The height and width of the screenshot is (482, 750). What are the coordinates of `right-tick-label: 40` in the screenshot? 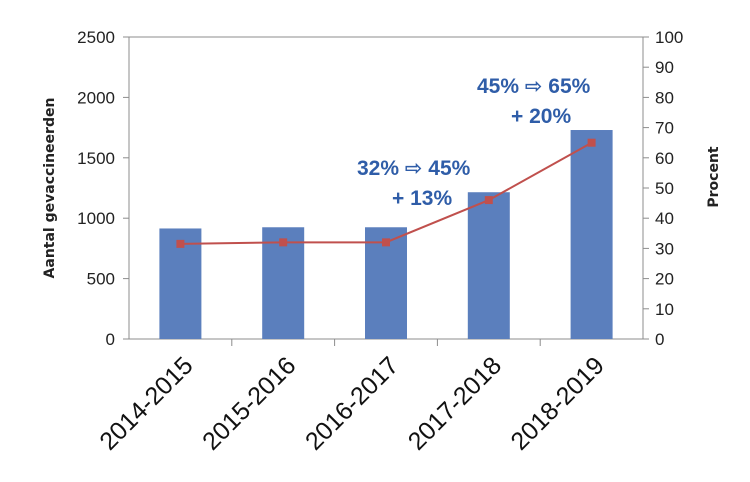 It's located at (664, 218).